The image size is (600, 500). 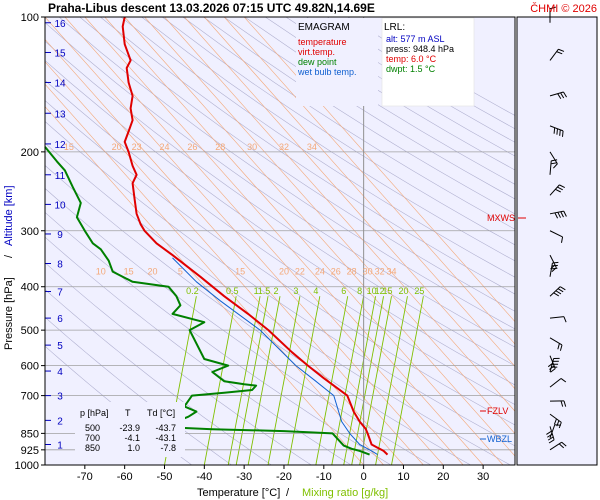 I want to click on altitude-tick-label: 14, so click(x=60, y=83).